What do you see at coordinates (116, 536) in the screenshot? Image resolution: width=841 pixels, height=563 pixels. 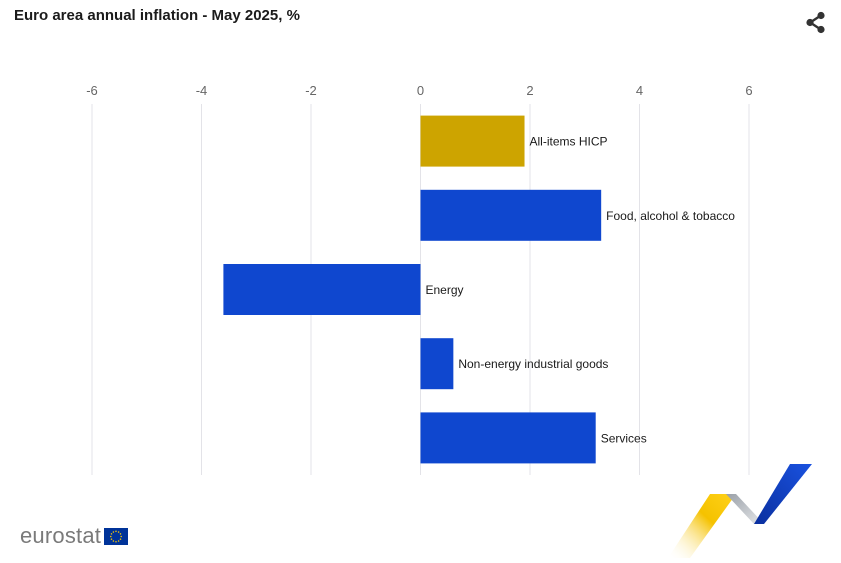 I see `eu-flag-icon` at bounding box center [116, 536].